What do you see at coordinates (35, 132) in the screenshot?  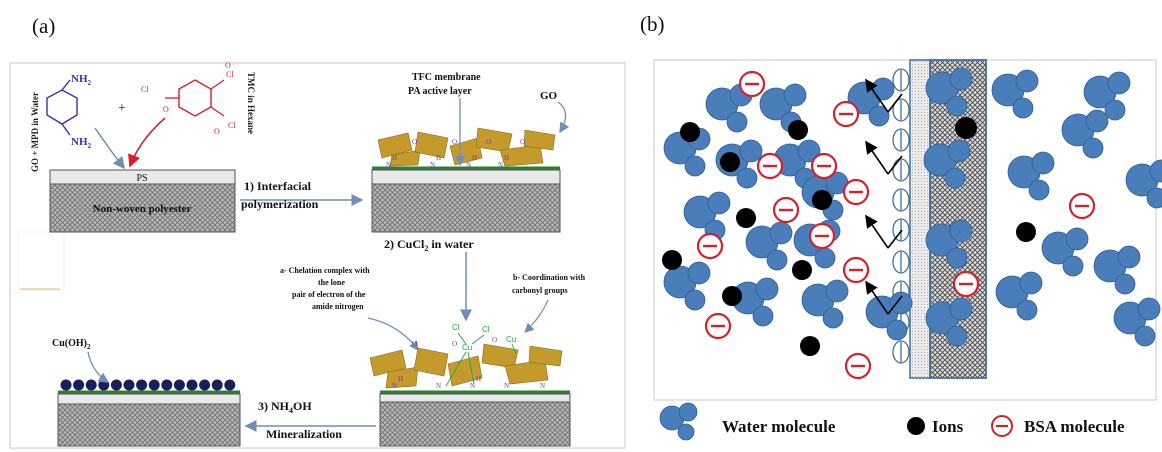 I see `mpd-side-label: GO + MPD in Water` at bounding box center [35, 132].